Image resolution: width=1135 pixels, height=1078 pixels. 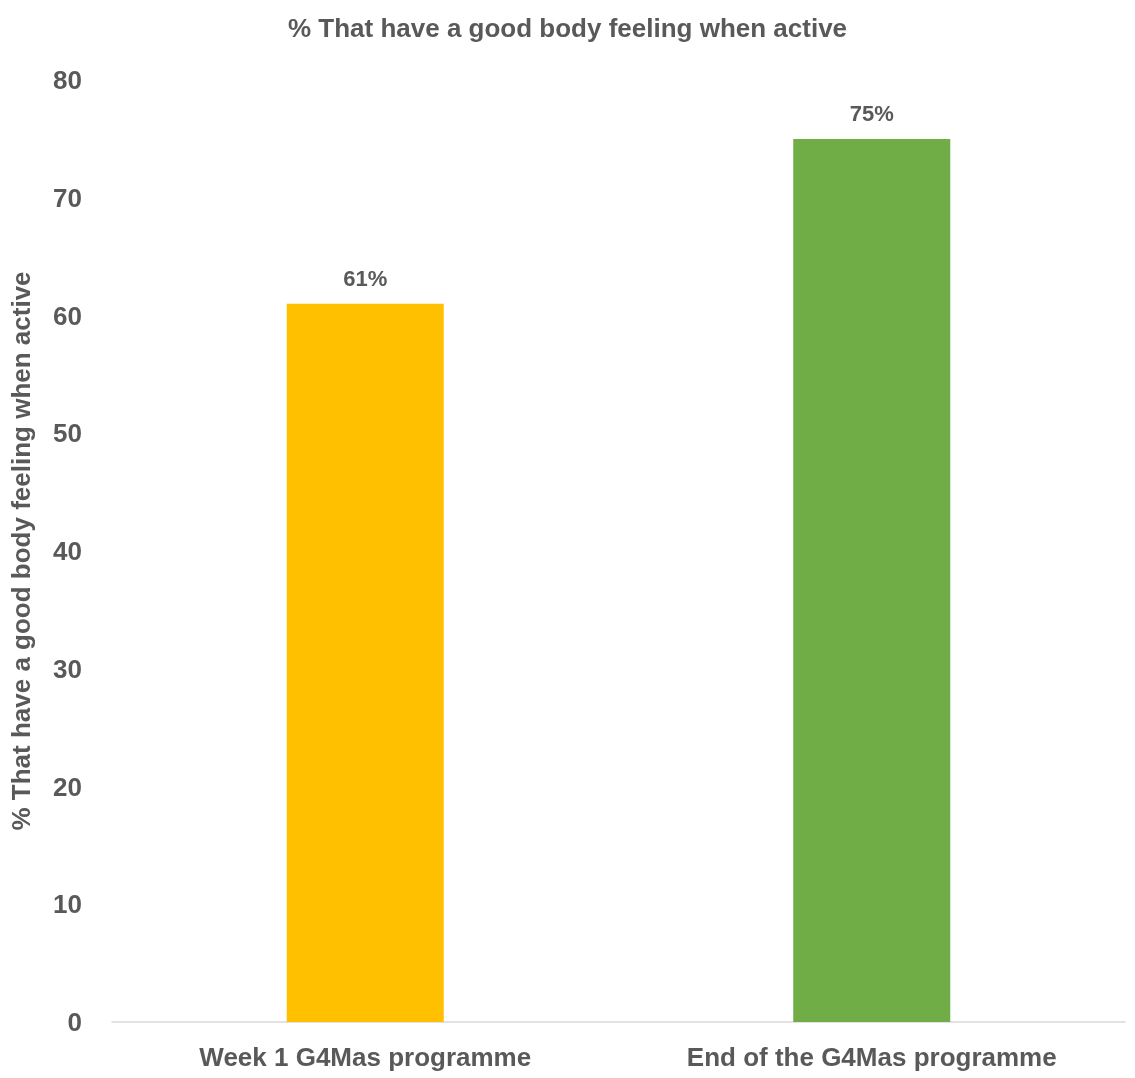 What do you see at coordinates (67, 786) in the screenshot?
I see `y-tick-label: 20` at bounding box center [67, 786].